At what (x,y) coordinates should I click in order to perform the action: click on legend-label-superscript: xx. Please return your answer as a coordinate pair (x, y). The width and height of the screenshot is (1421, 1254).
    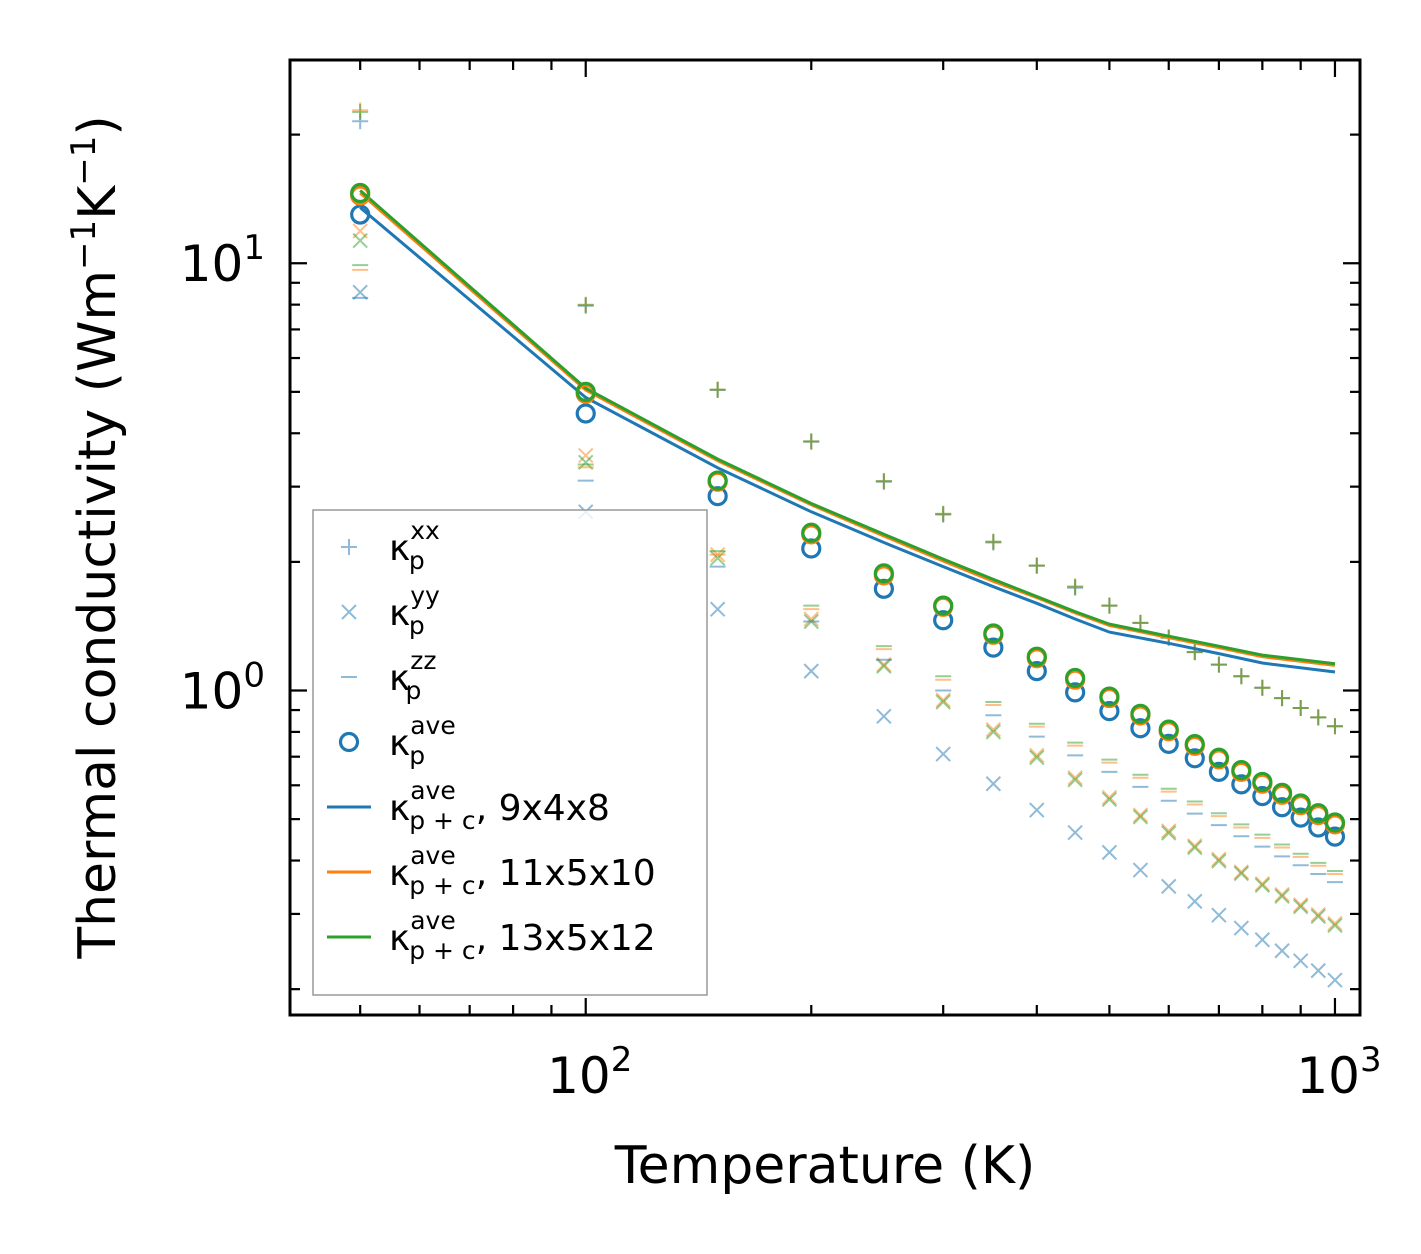
    Looking at the image, I should click on (425, 530).